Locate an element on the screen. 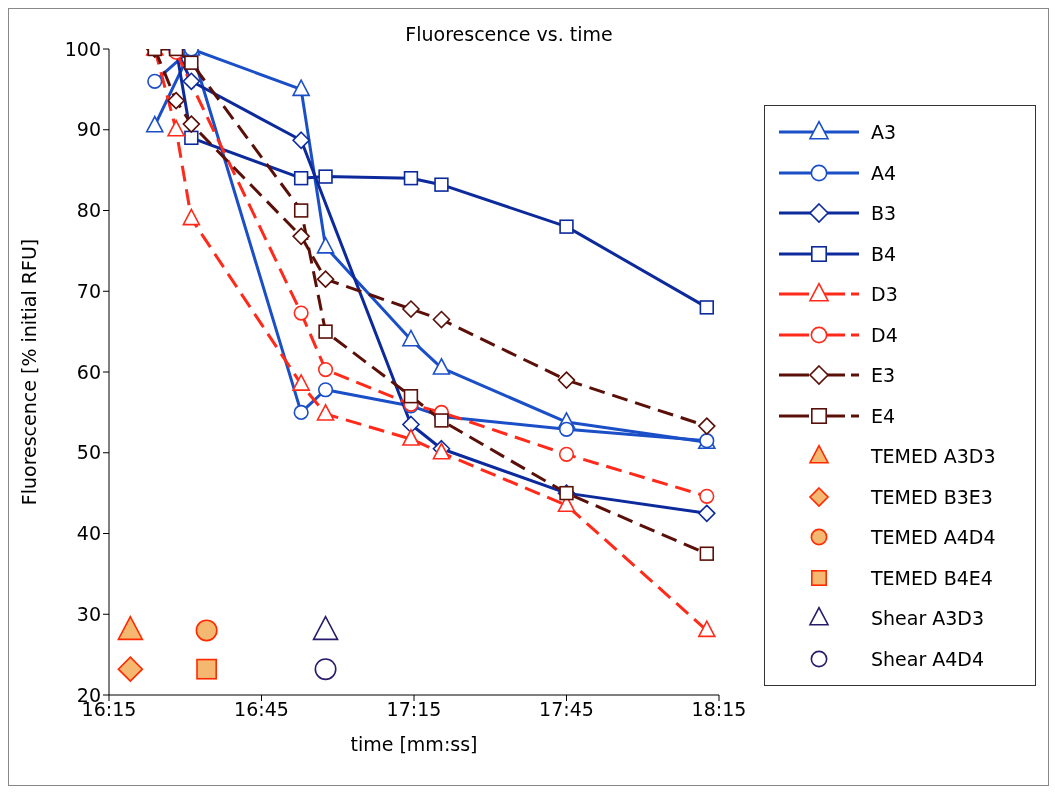 This screenshot has height=792, width=1055. y-tick-label: 60 is located at coordinates (88, 371).